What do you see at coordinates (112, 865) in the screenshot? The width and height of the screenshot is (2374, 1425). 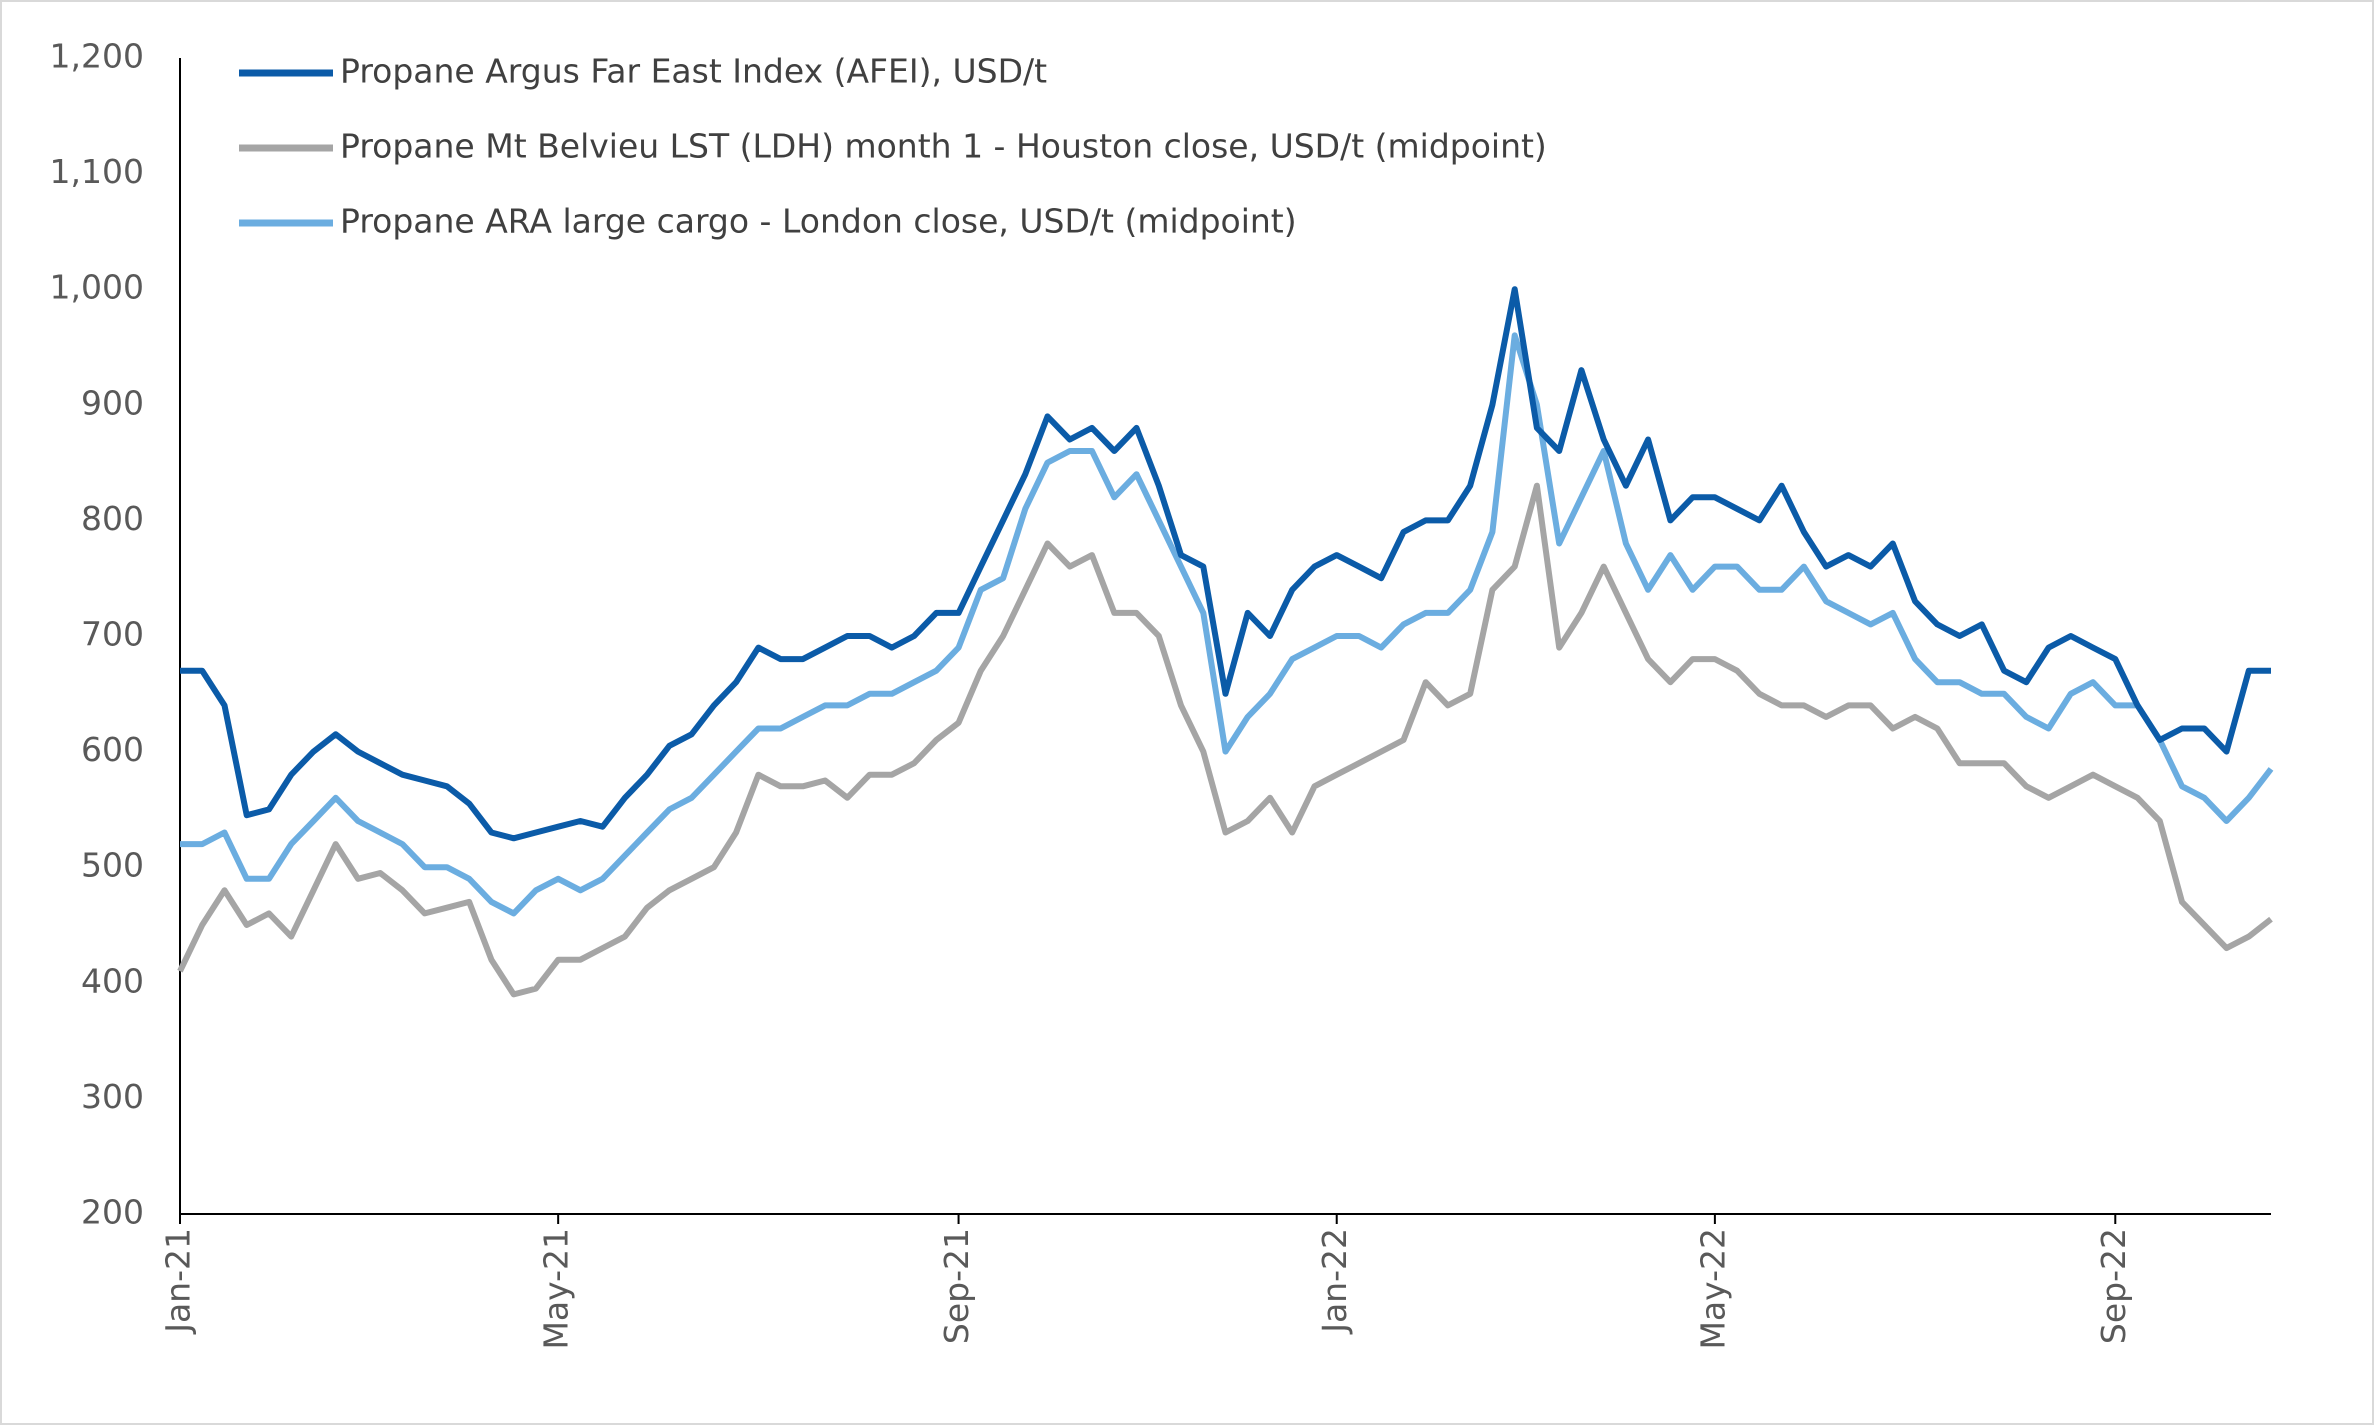 I see `y-tick-label: 500` at bounding box center [112, 865].